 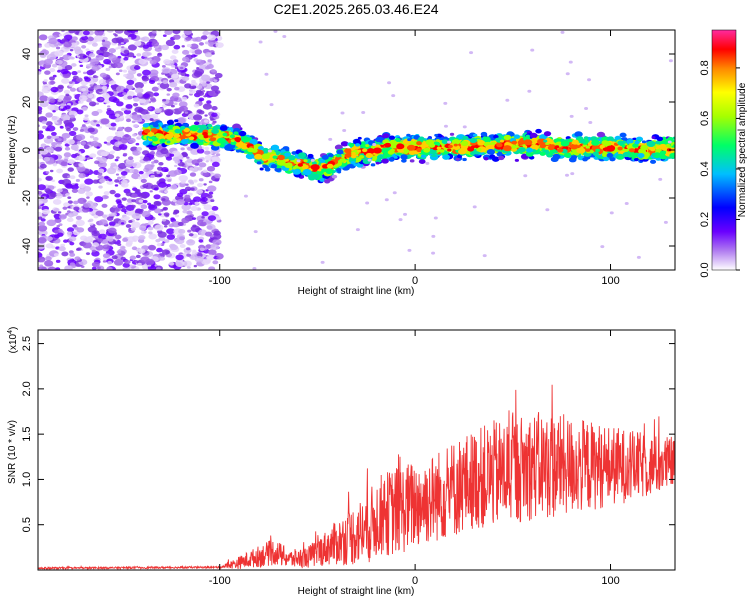 What do you see at coordinates (12, 452) in the screenshot?
I see `snr-y-axis-label: SNR (10 * v/v)` at bounding box center [12, 452].